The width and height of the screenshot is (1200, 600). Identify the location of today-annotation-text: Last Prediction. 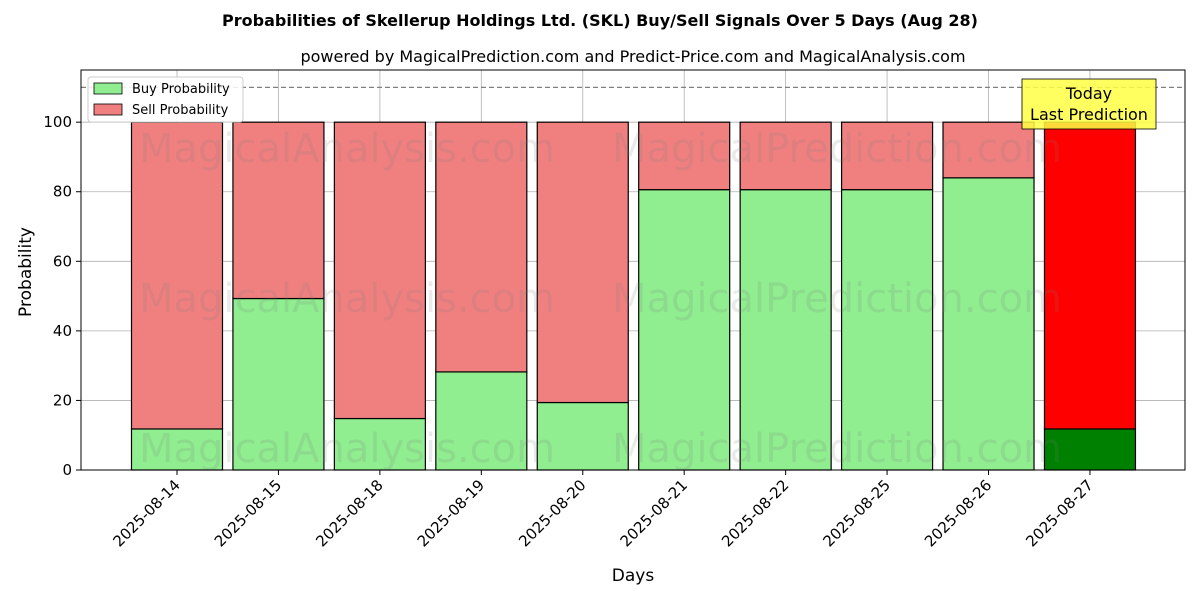
(1089, 114).